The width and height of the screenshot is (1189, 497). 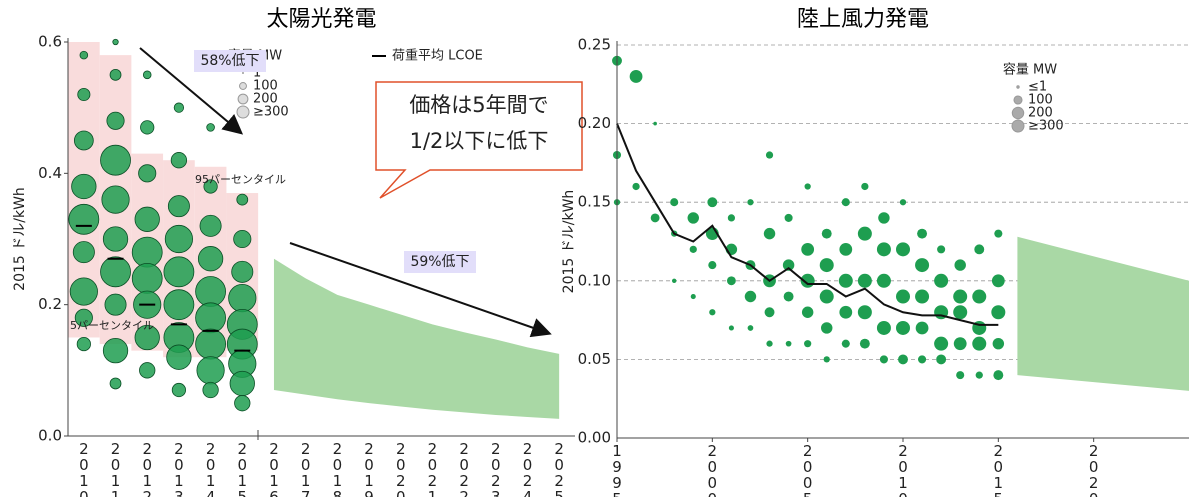 What do you see at coordinates (594, 123) in the screenshot?
I see `y-tick-label: 0.20` at bounding box center [594, 123].